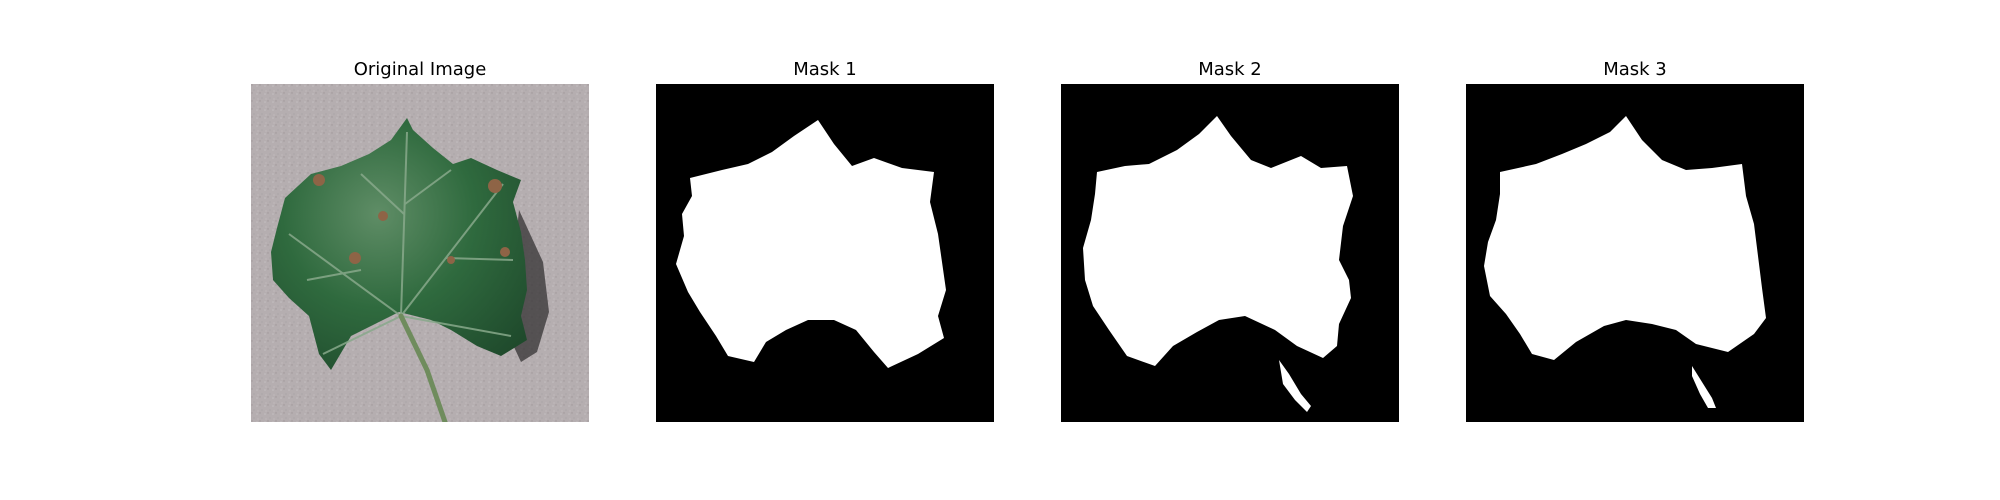 The width and height of the screenshot is (2000, 500). I want to click on panel-title: Mask 1, so click(825, 69).